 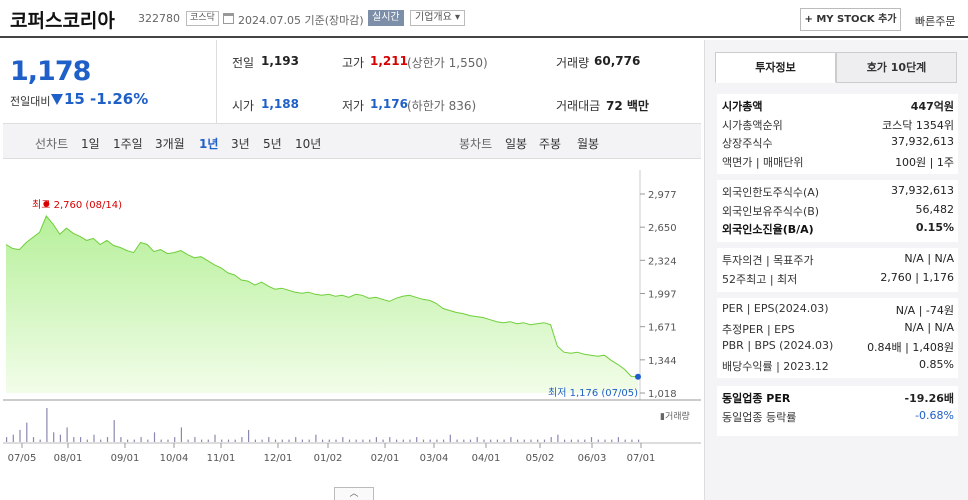 I want to click on info-key: 배당수익률 | 2023.12, so click(x=775, y=366).